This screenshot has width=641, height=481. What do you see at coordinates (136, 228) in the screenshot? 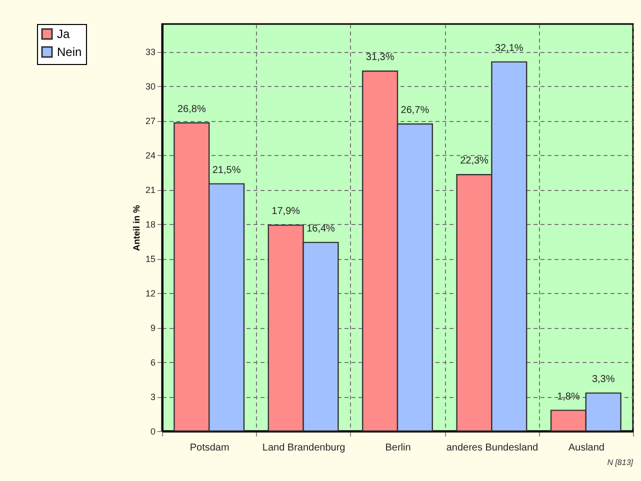
I see `y-axis-title: Anteil in %` at bounding box center [136, 228].